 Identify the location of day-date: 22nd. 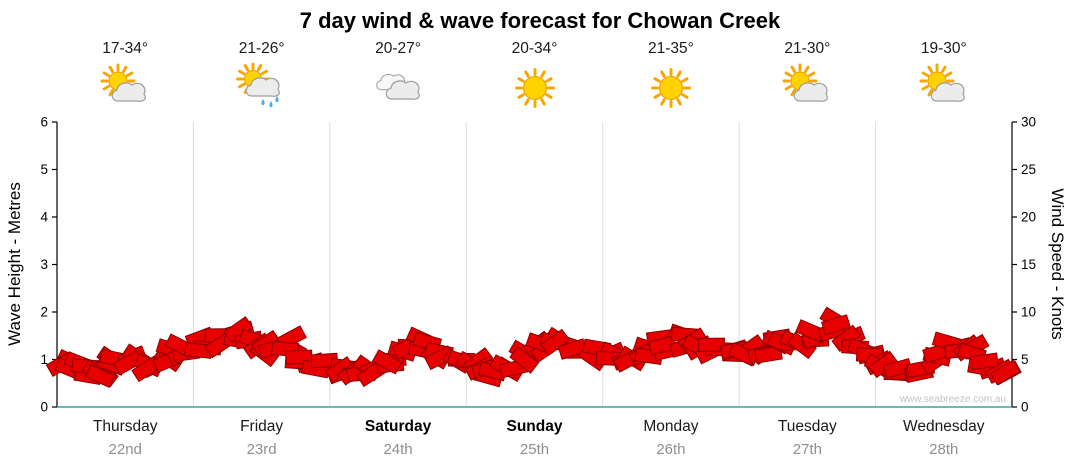
(125, 449).